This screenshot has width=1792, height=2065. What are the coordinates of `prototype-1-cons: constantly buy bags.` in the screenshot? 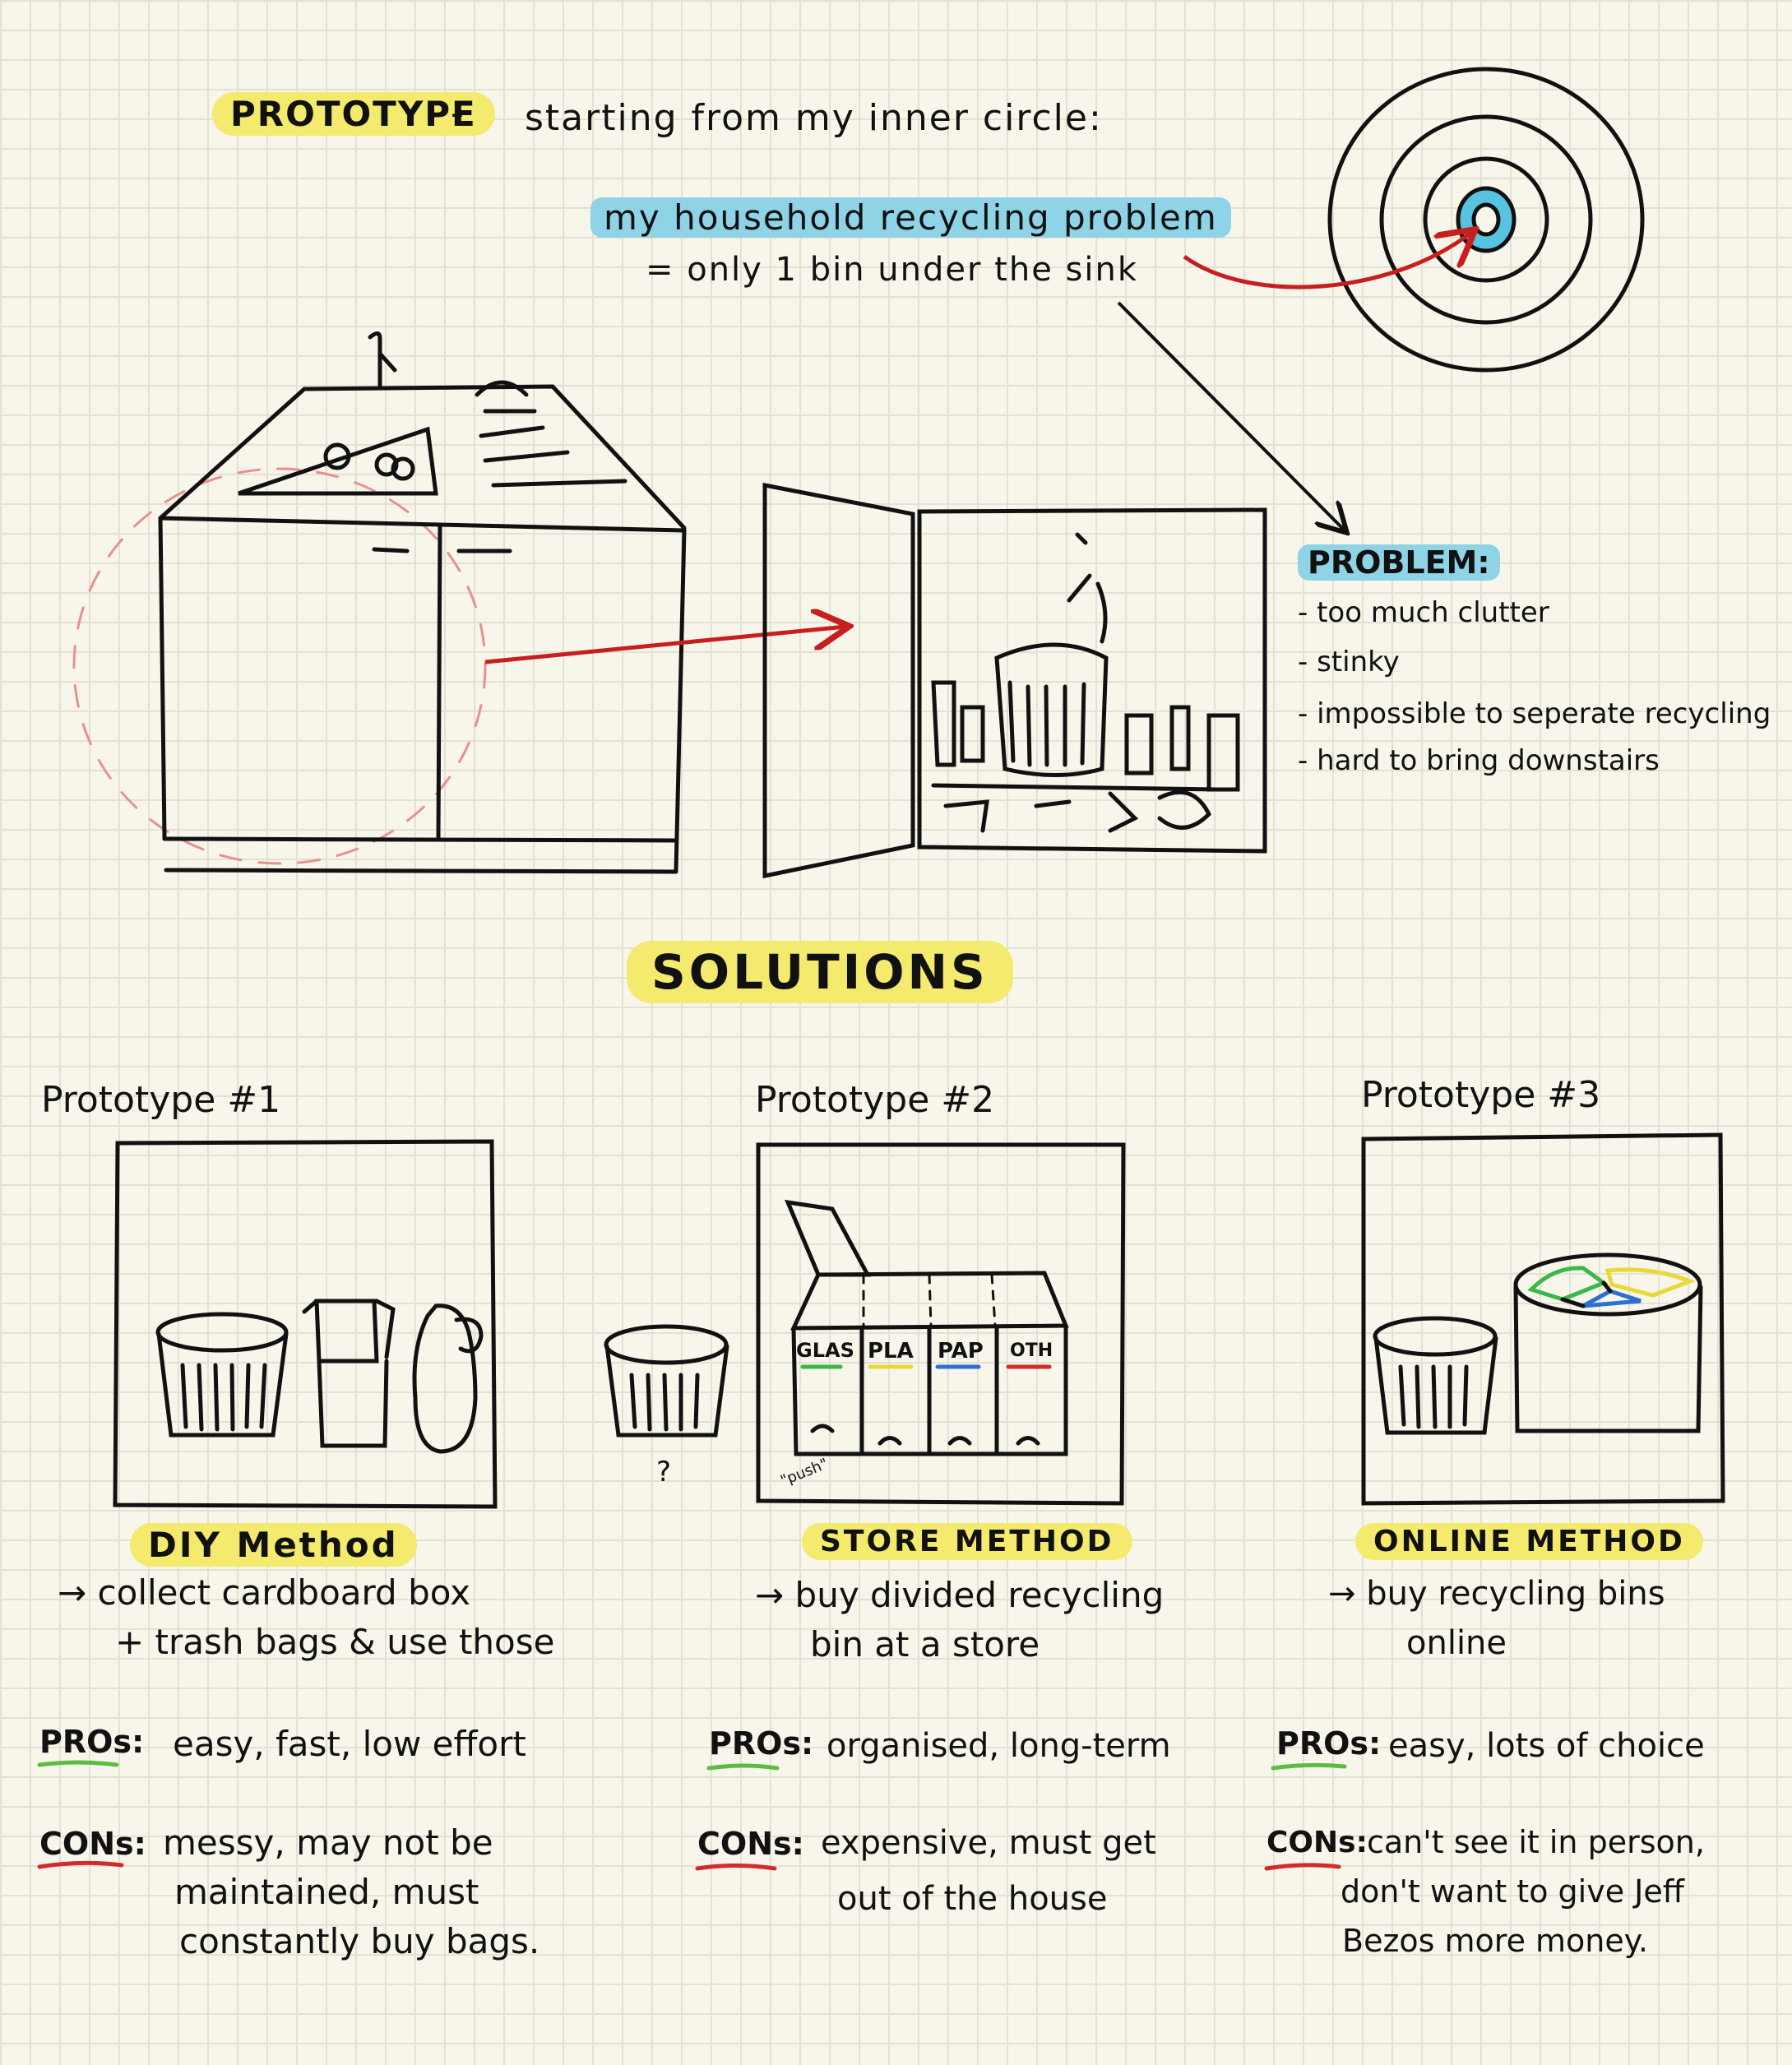 It's located at (359, 1941).